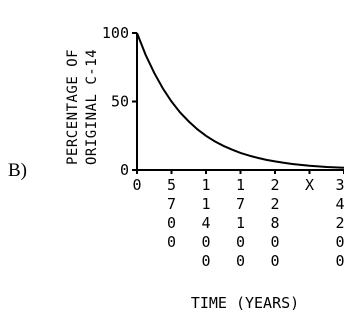  What do you see at coordinates (124, 170) in the screenshot?
I see `y-tick-label: 0` at bounding box center [124, 170].